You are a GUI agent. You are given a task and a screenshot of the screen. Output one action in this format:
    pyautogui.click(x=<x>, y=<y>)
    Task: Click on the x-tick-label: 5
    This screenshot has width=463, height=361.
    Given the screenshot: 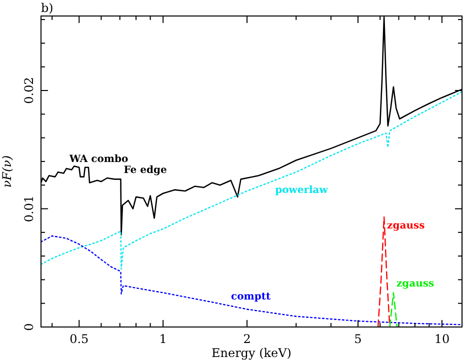 What is the action you would take?
    pyautogui.click(x=358, y=339)
    